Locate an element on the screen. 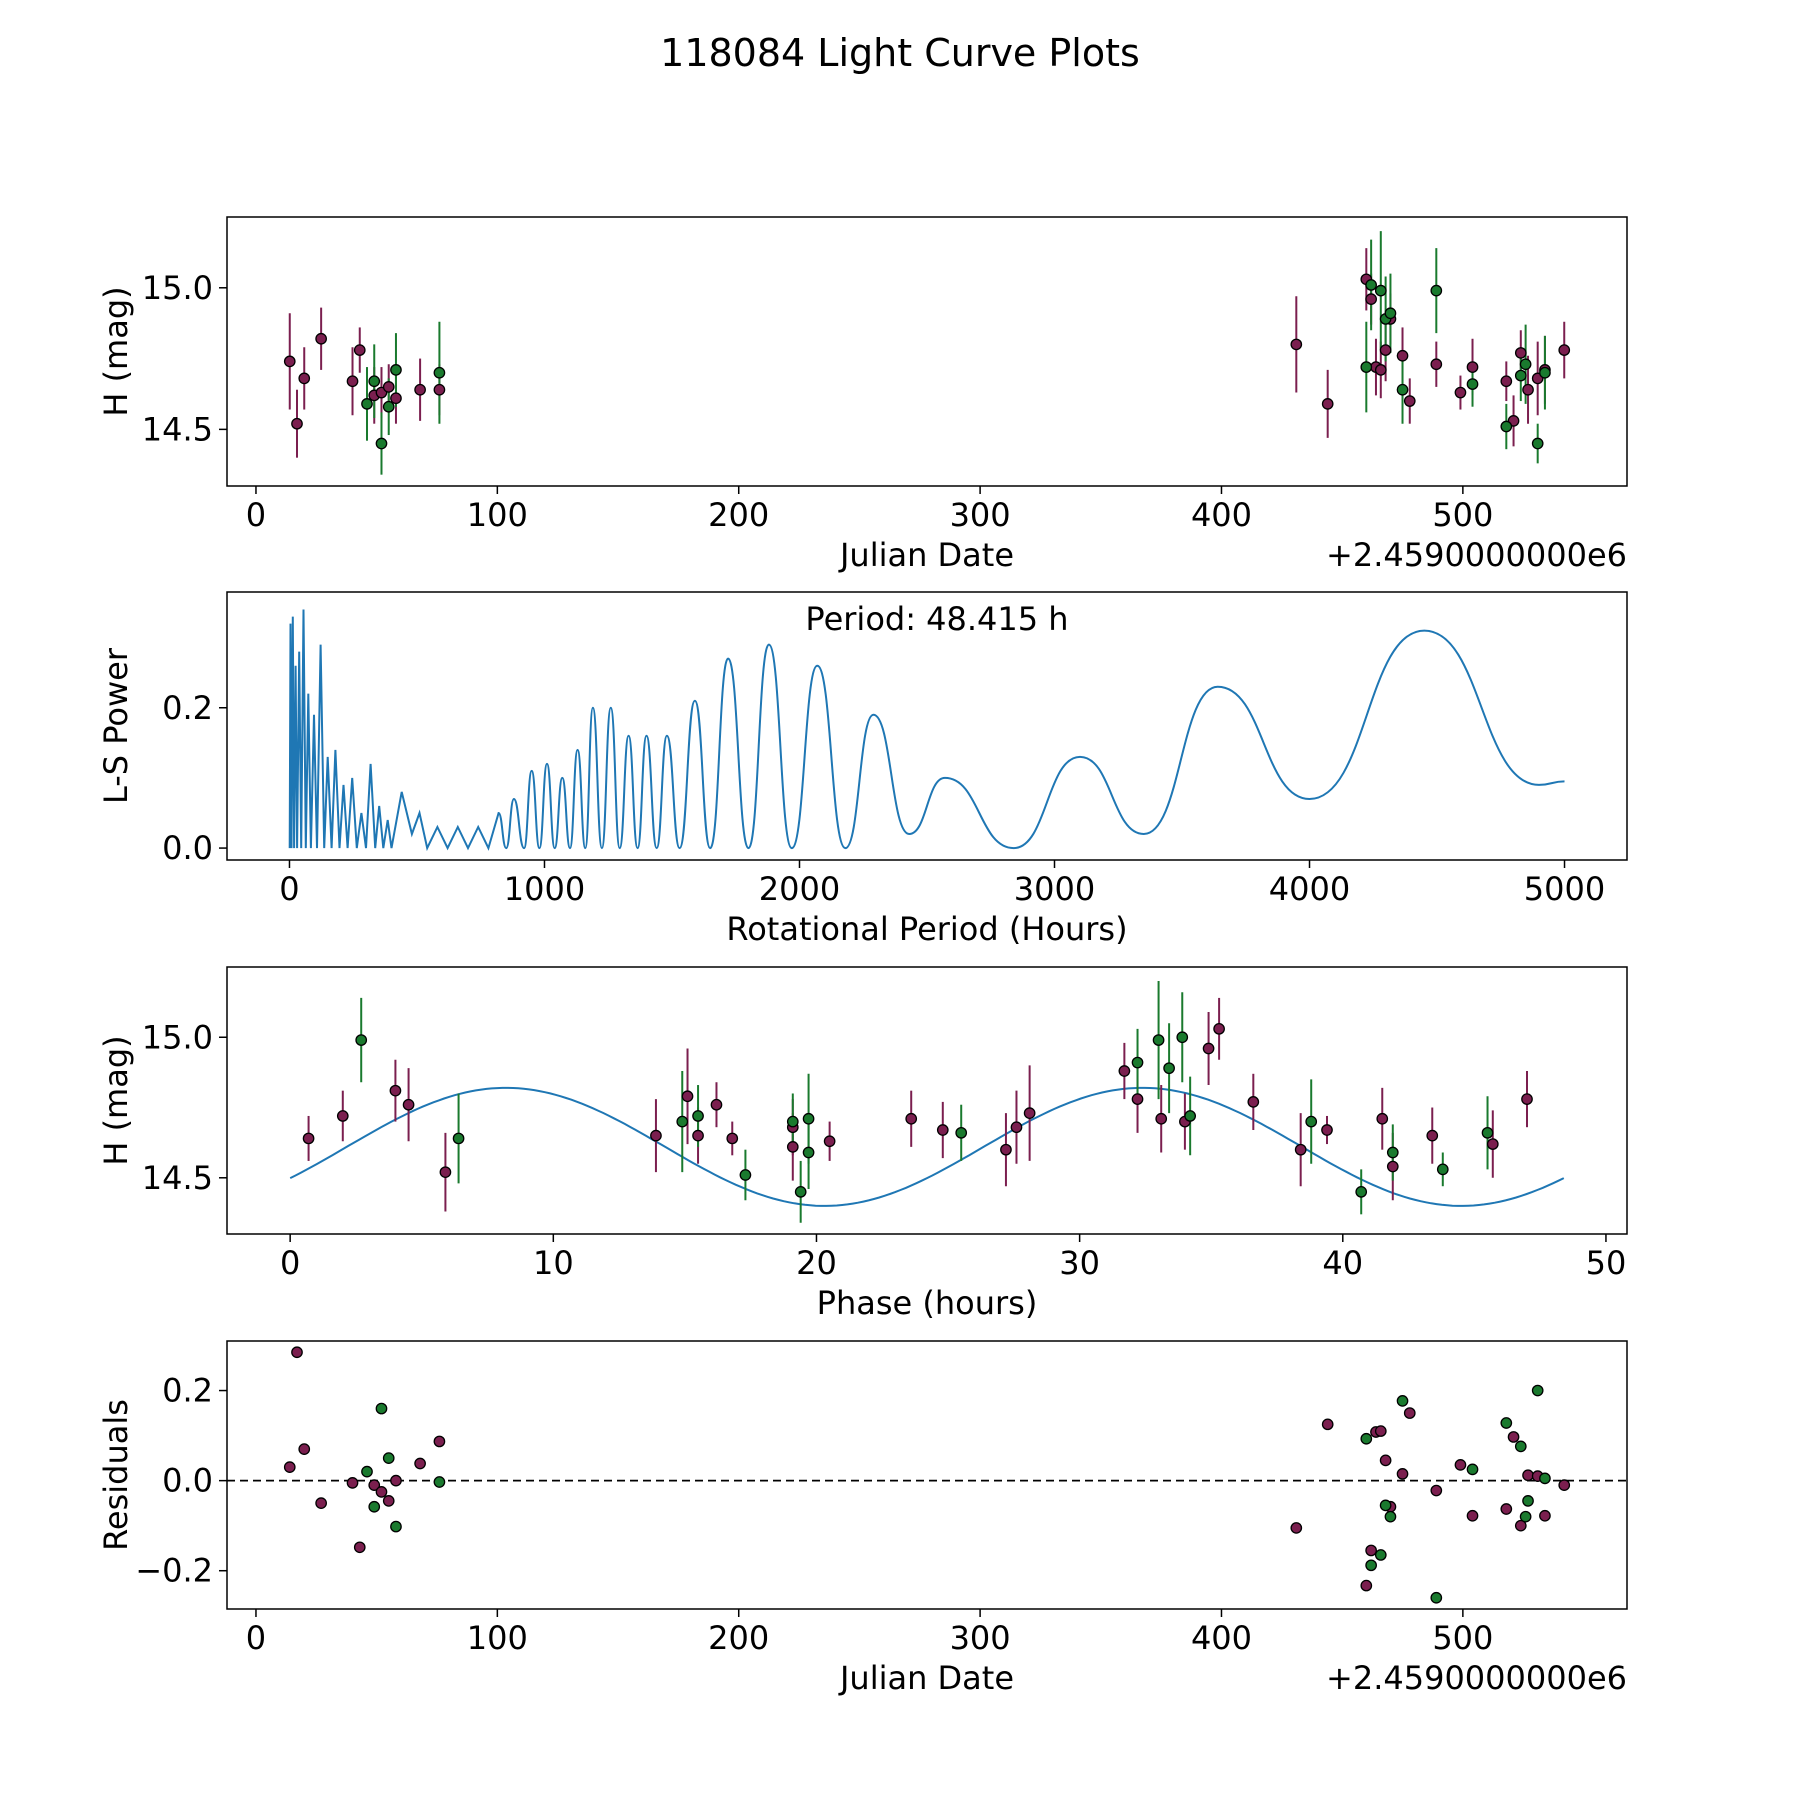 Image resolution: width=1800 pixels, height=1800 pixels. x-axis-label: Julian Date is located at coordinates (926, 1678).